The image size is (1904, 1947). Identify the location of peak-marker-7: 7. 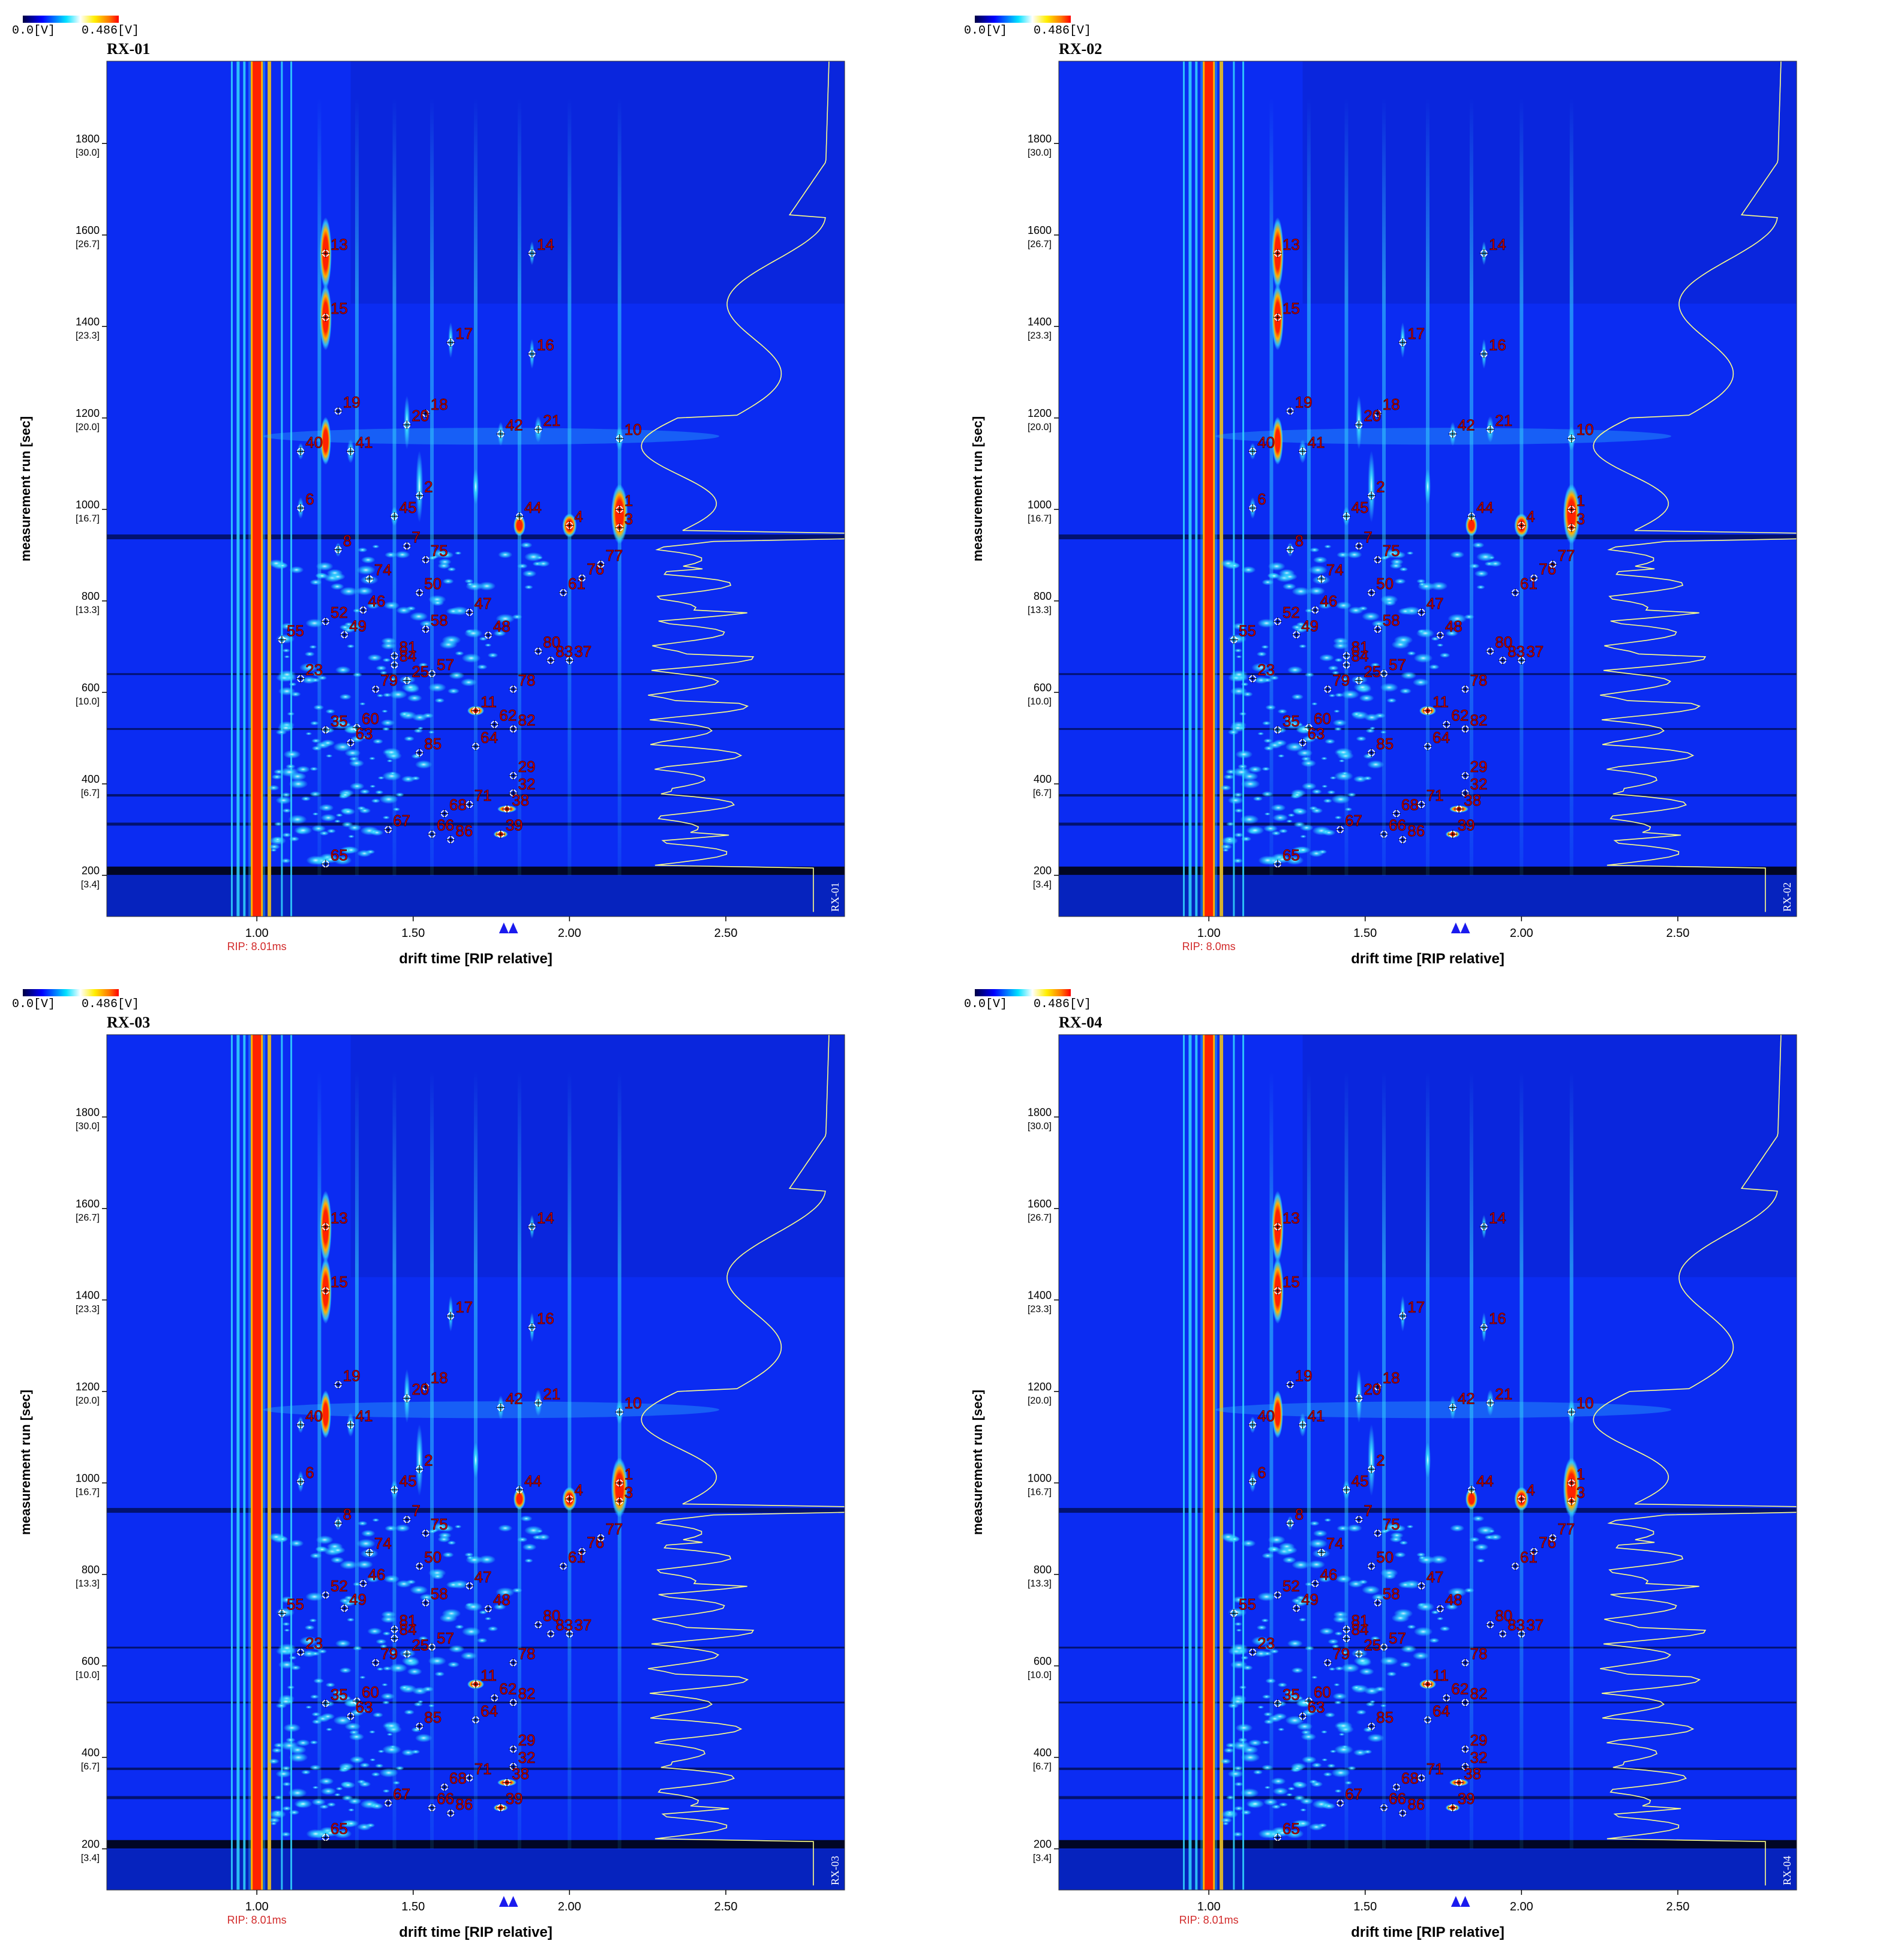
(412, 539).